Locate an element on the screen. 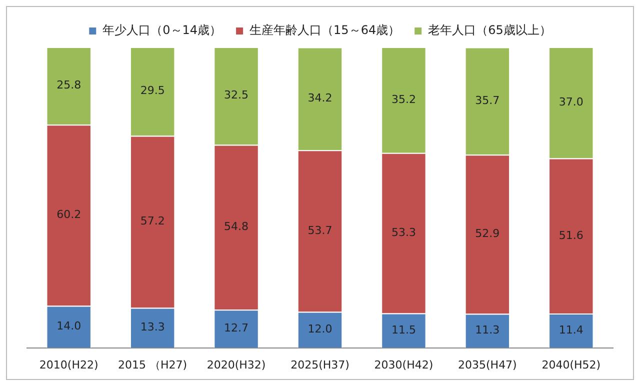  x-tick-label: 2010(H22) is located at coordinates (68, 365).